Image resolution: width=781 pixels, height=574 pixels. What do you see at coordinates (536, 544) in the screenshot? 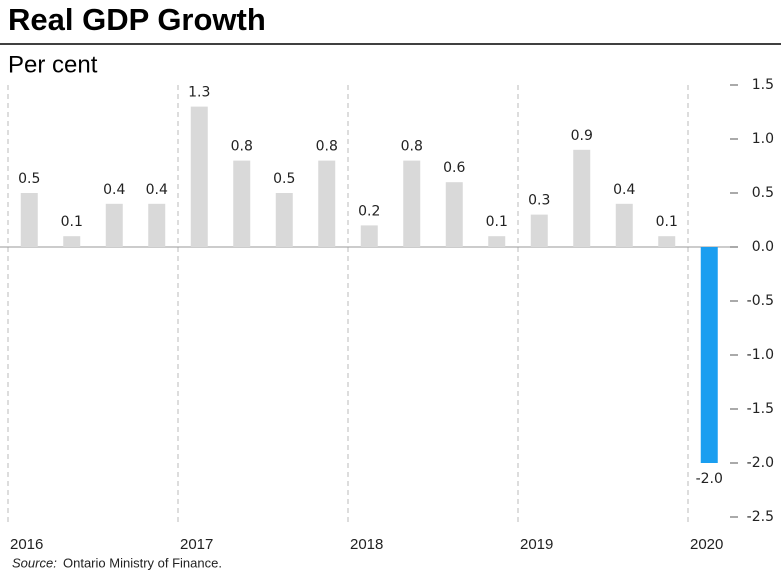
I see `x-tick-label: 2019` at bounding box center [536, 544].